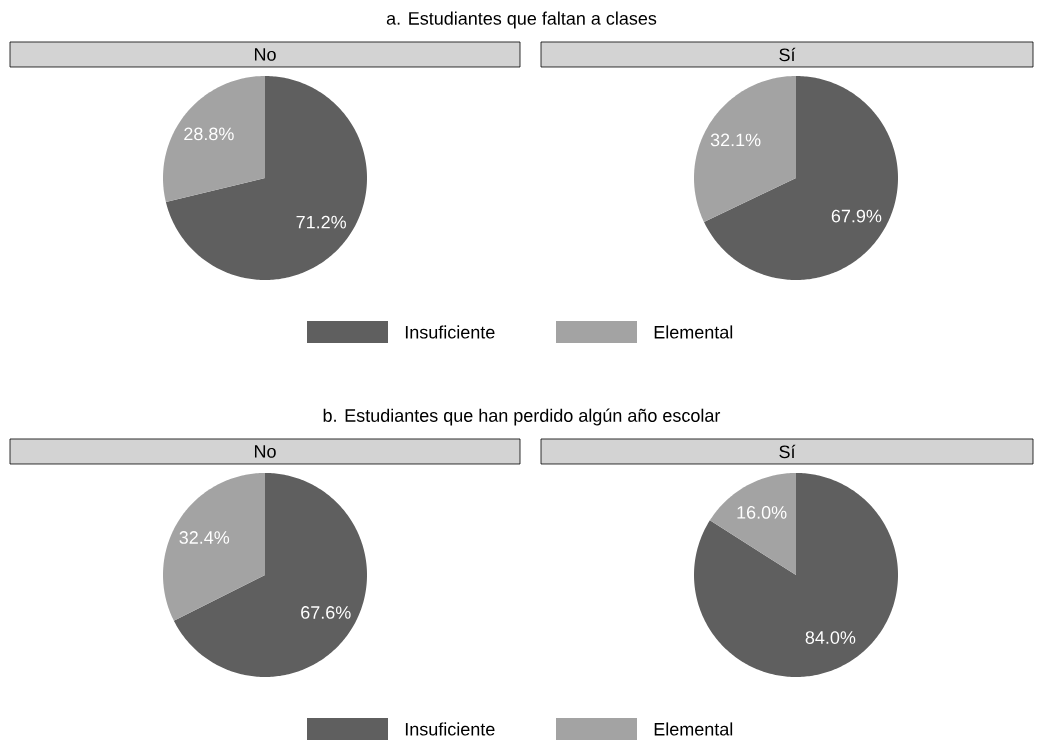 The width and height of the screenshot is (1043, 742). I want to click on data-label: 32.4%, so click(204, 537).